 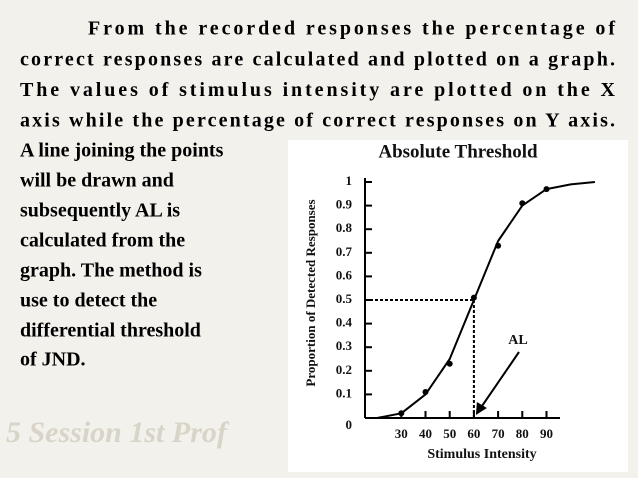 I want to click on side-text-line: use to detect the, so click(x=88, y=301).